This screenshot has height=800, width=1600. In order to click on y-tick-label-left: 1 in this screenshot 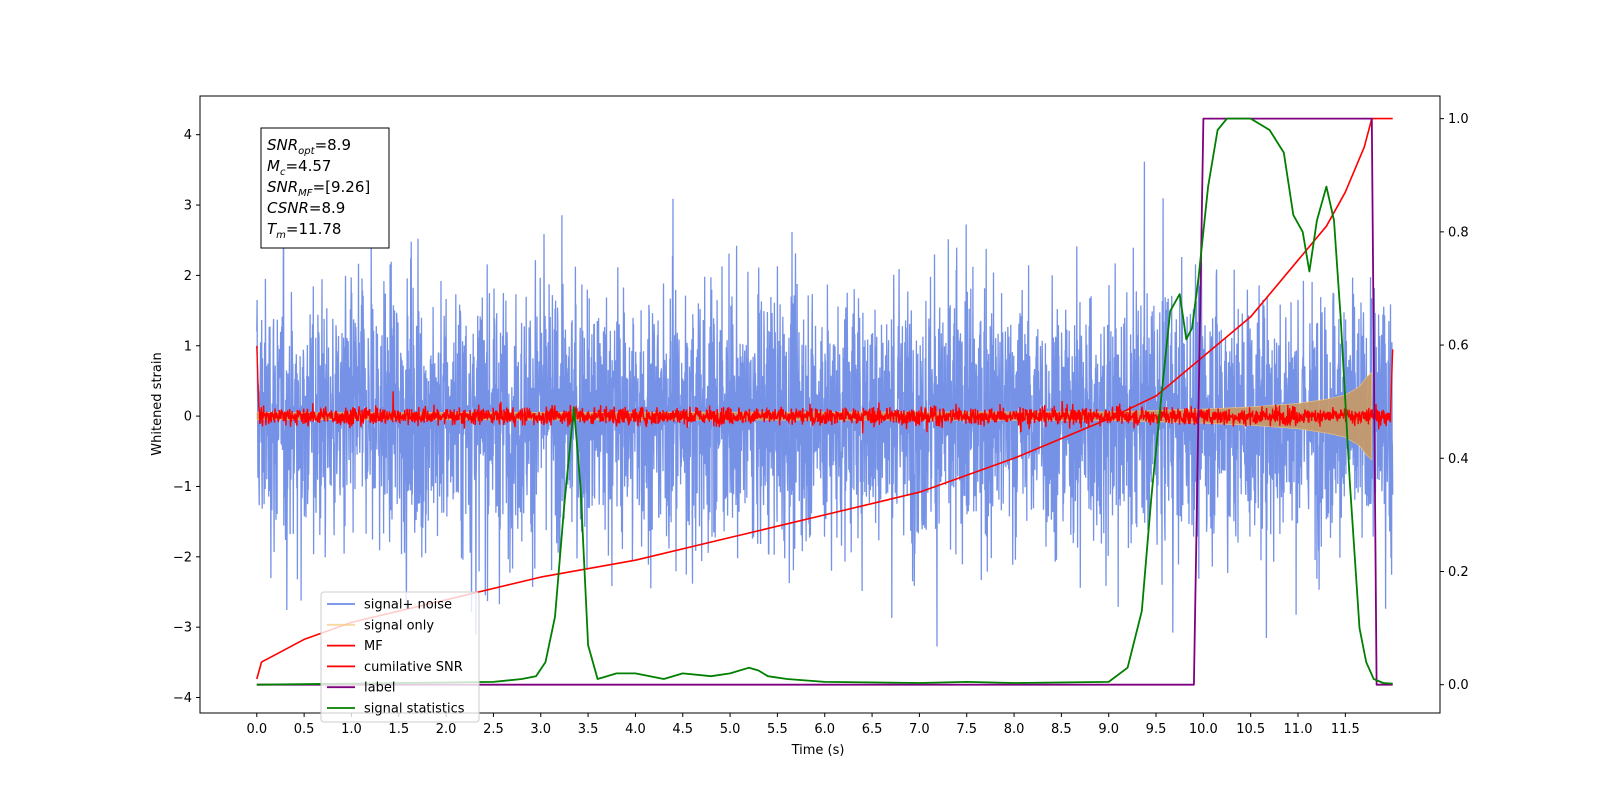, I will do `click(188, 346)`.